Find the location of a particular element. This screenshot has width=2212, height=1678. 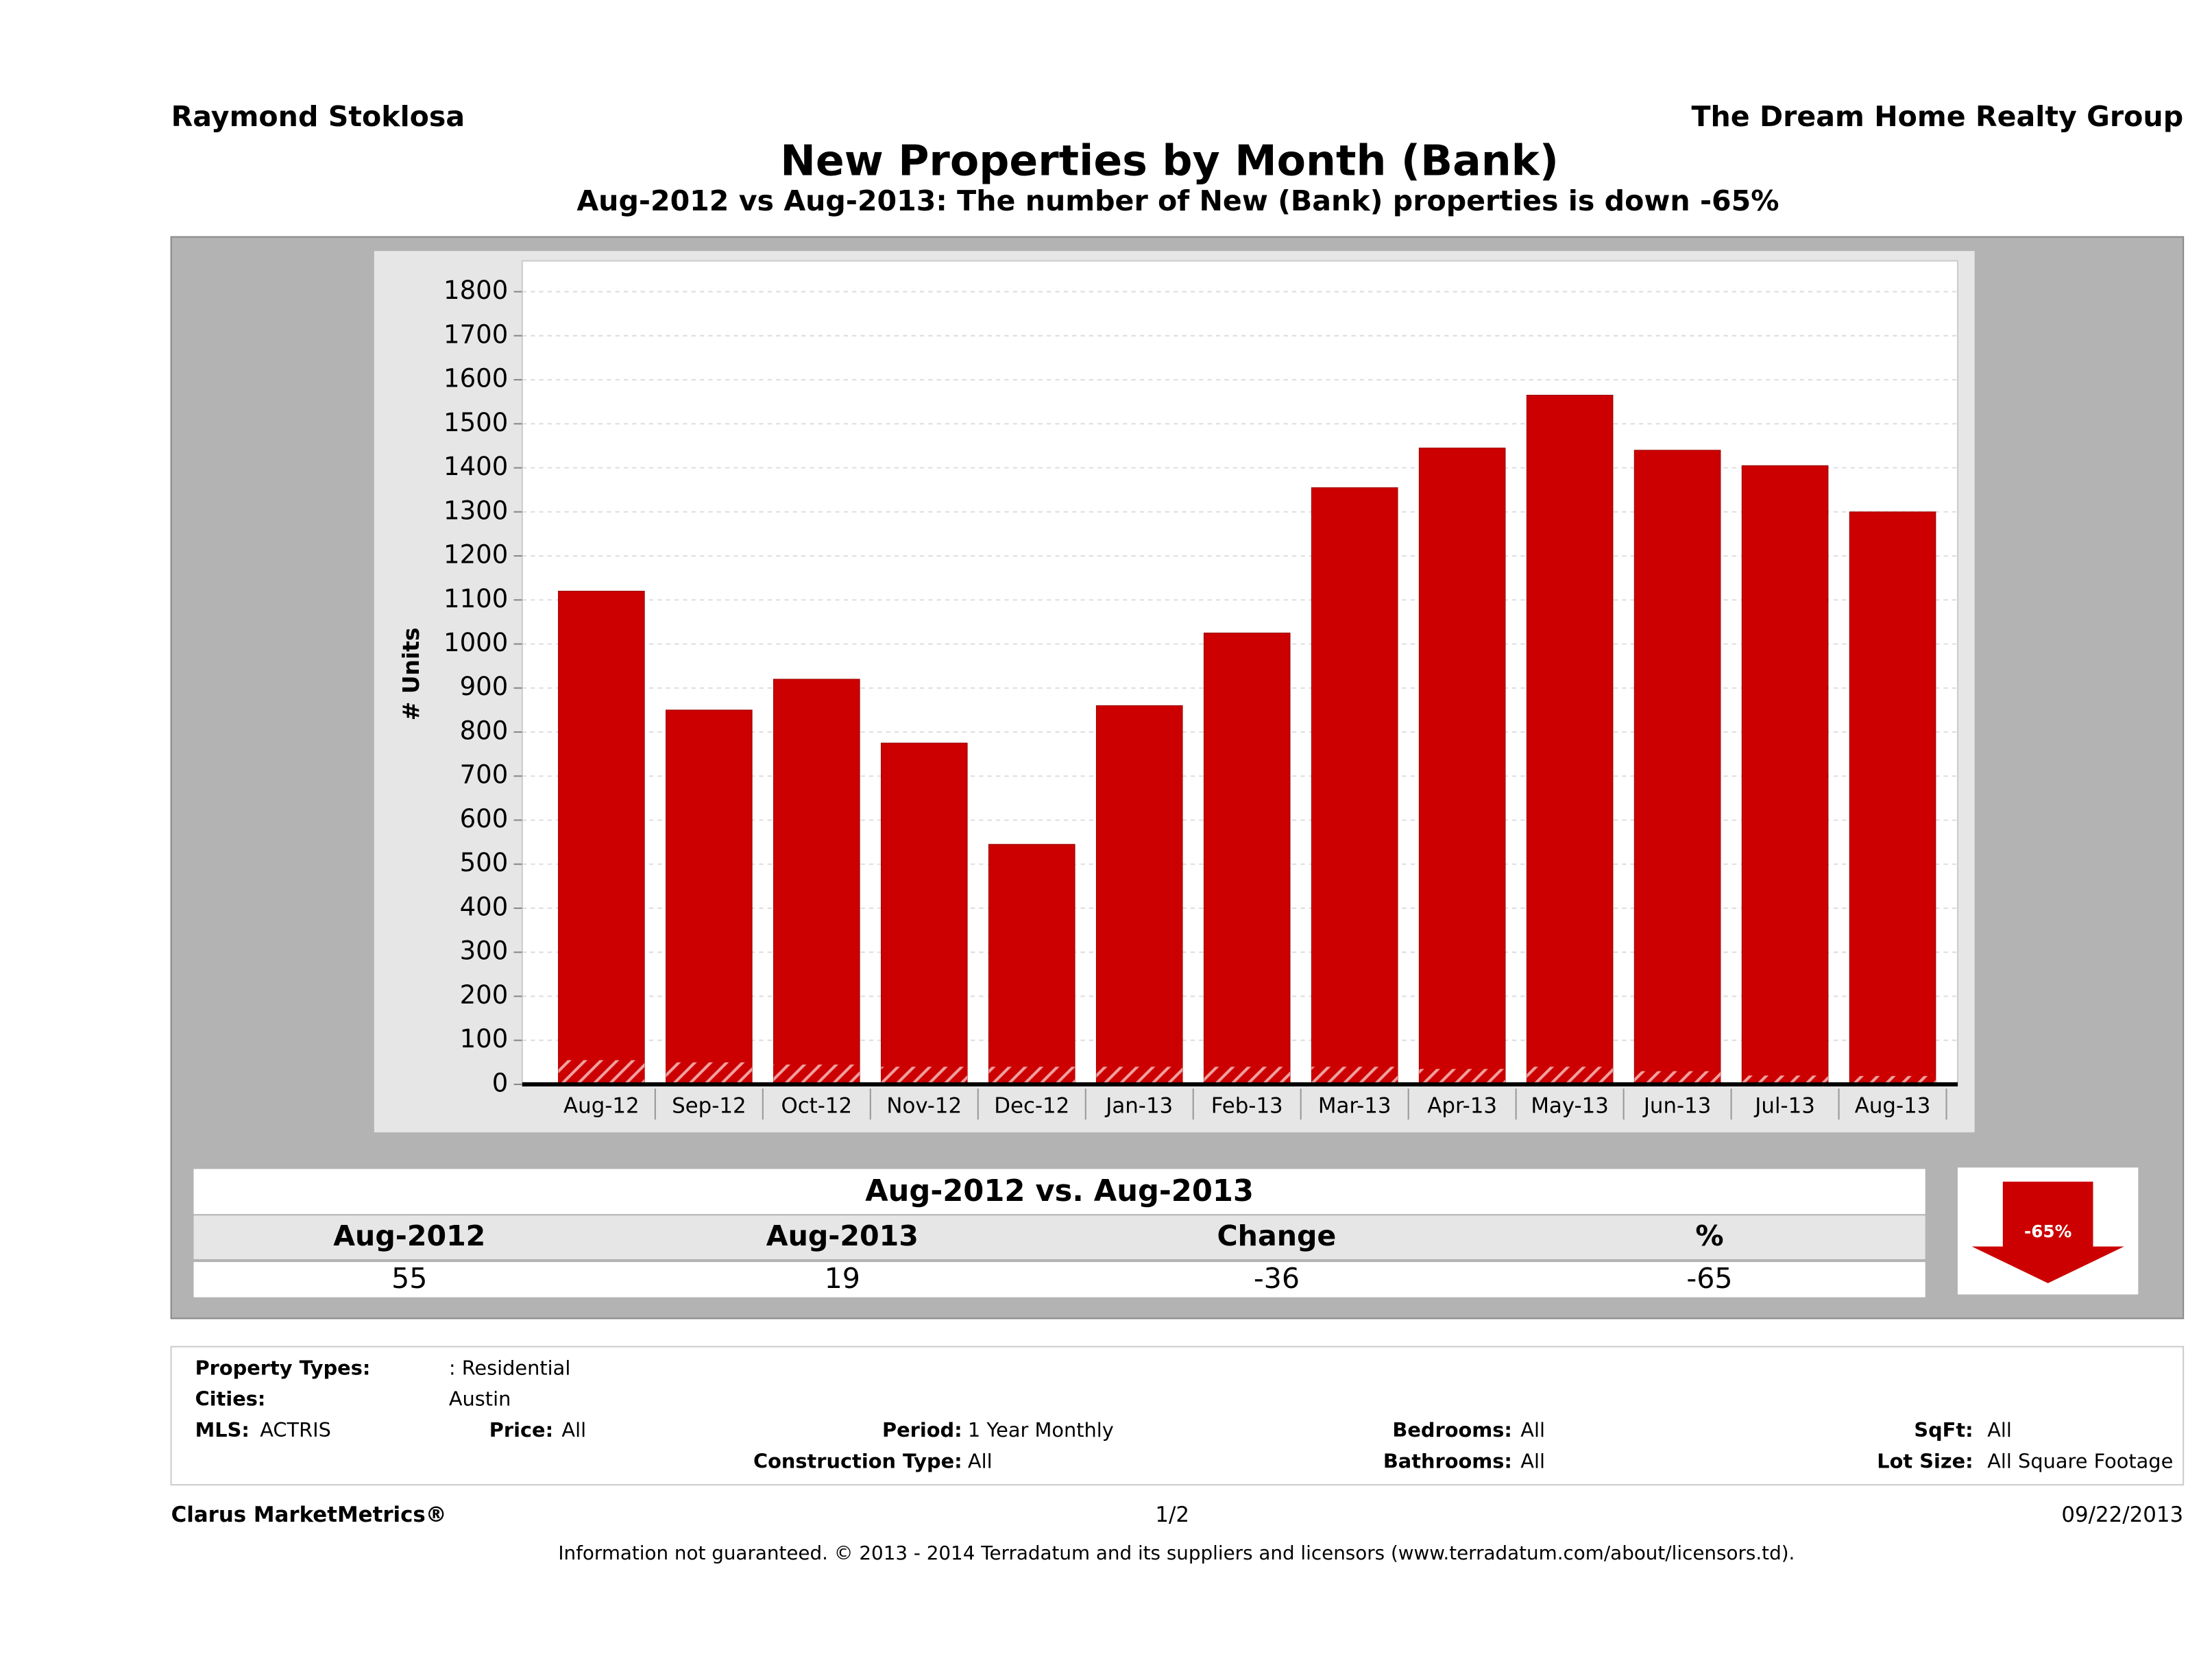

summary-header: Change is located at coordinates (1277, 1235).